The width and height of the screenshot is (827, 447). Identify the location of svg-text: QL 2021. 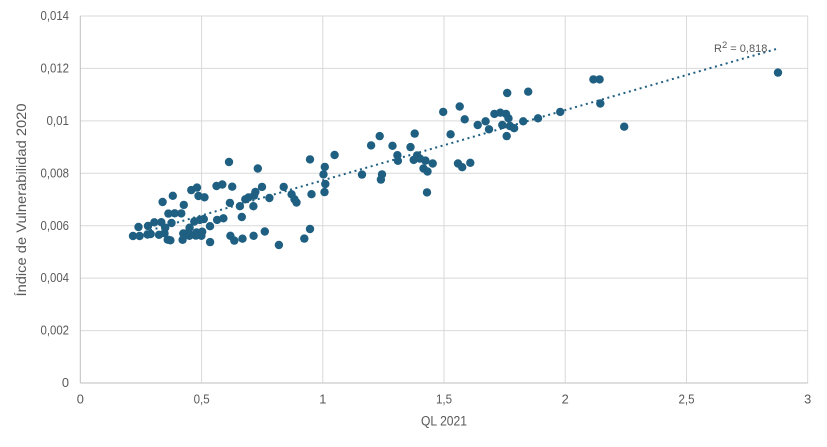
(444, 421).